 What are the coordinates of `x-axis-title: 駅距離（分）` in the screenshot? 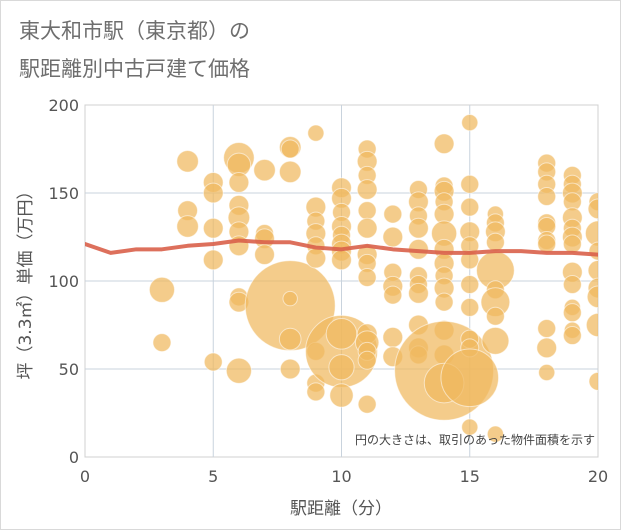 It's located at (341, 509).